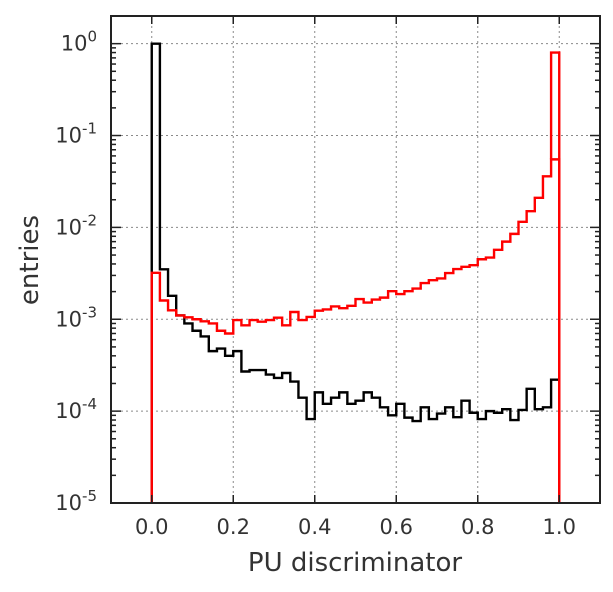 The width and height of the screenshot is (613, 592). Describe the element at coordinates (76, 225) in the screenshot. I see `y-tick-label: 10⁻²` at that location.